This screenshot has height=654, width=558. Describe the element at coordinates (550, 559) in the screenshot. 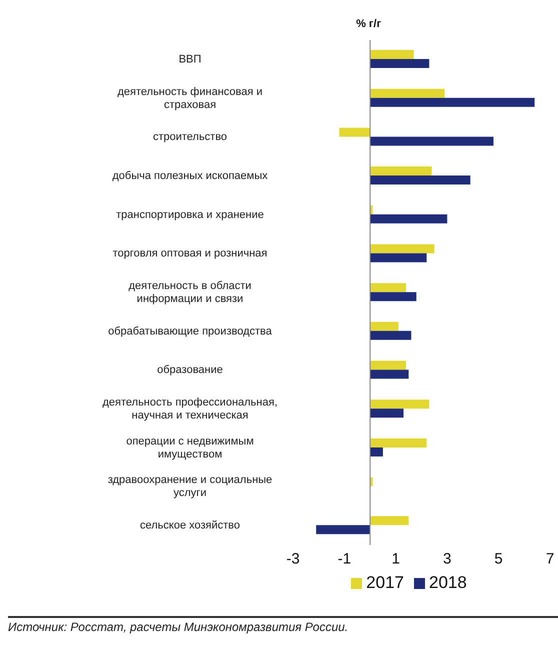

I see `x-tick-label: 7` at that location.